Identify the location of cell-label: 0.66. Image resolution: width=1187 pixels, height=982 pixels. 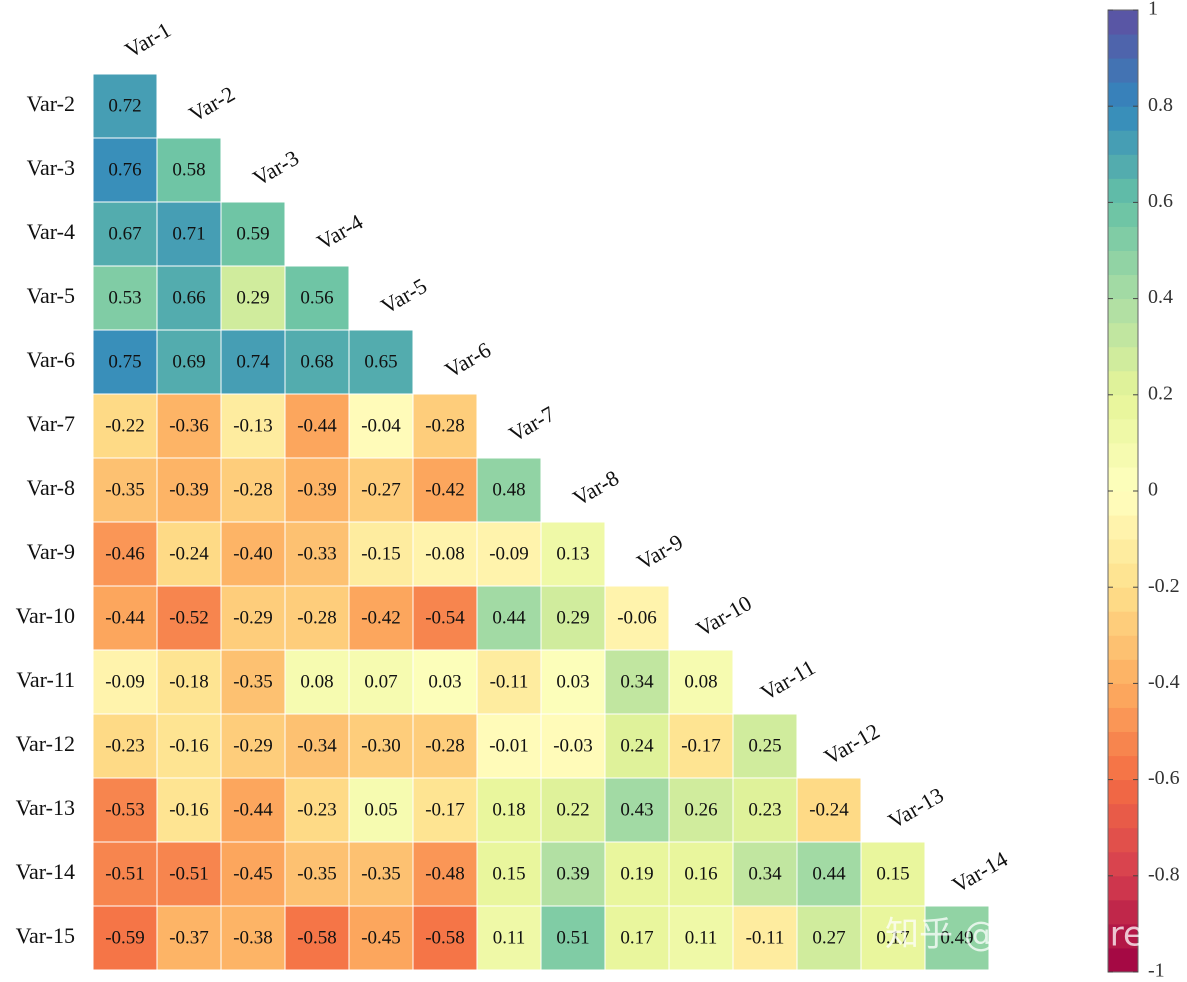
(188, 297).